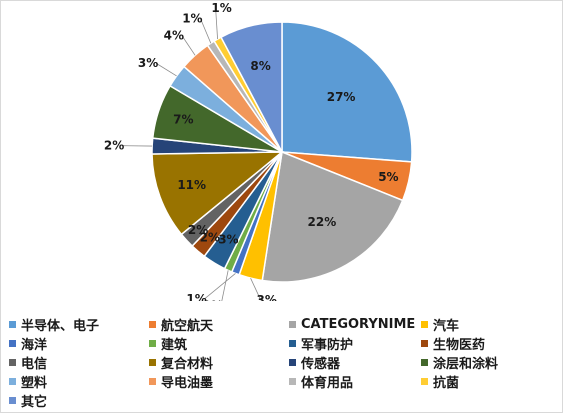 This screenshot has width=565, height=415. I want to click on legend-label: 涂层和涂料, so click(466, 364).